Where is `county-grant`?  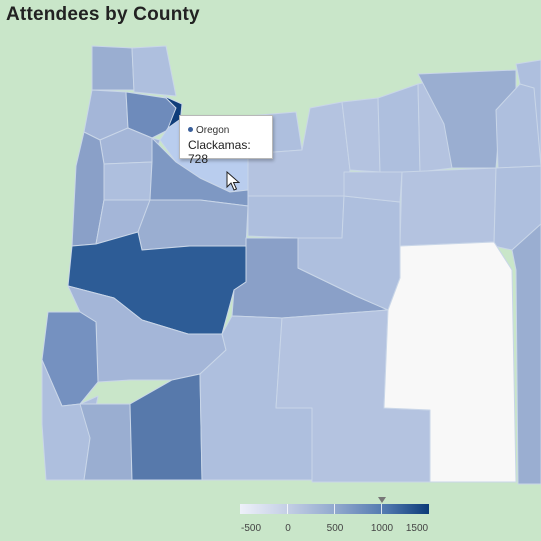
county-grant is located at coordinates (448, 207).